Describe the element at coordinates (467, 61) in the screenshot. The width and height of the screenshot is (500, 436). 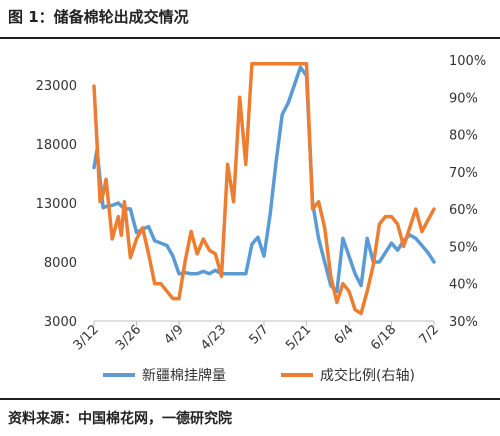
I see `right-tick-label: 100%` at that location.